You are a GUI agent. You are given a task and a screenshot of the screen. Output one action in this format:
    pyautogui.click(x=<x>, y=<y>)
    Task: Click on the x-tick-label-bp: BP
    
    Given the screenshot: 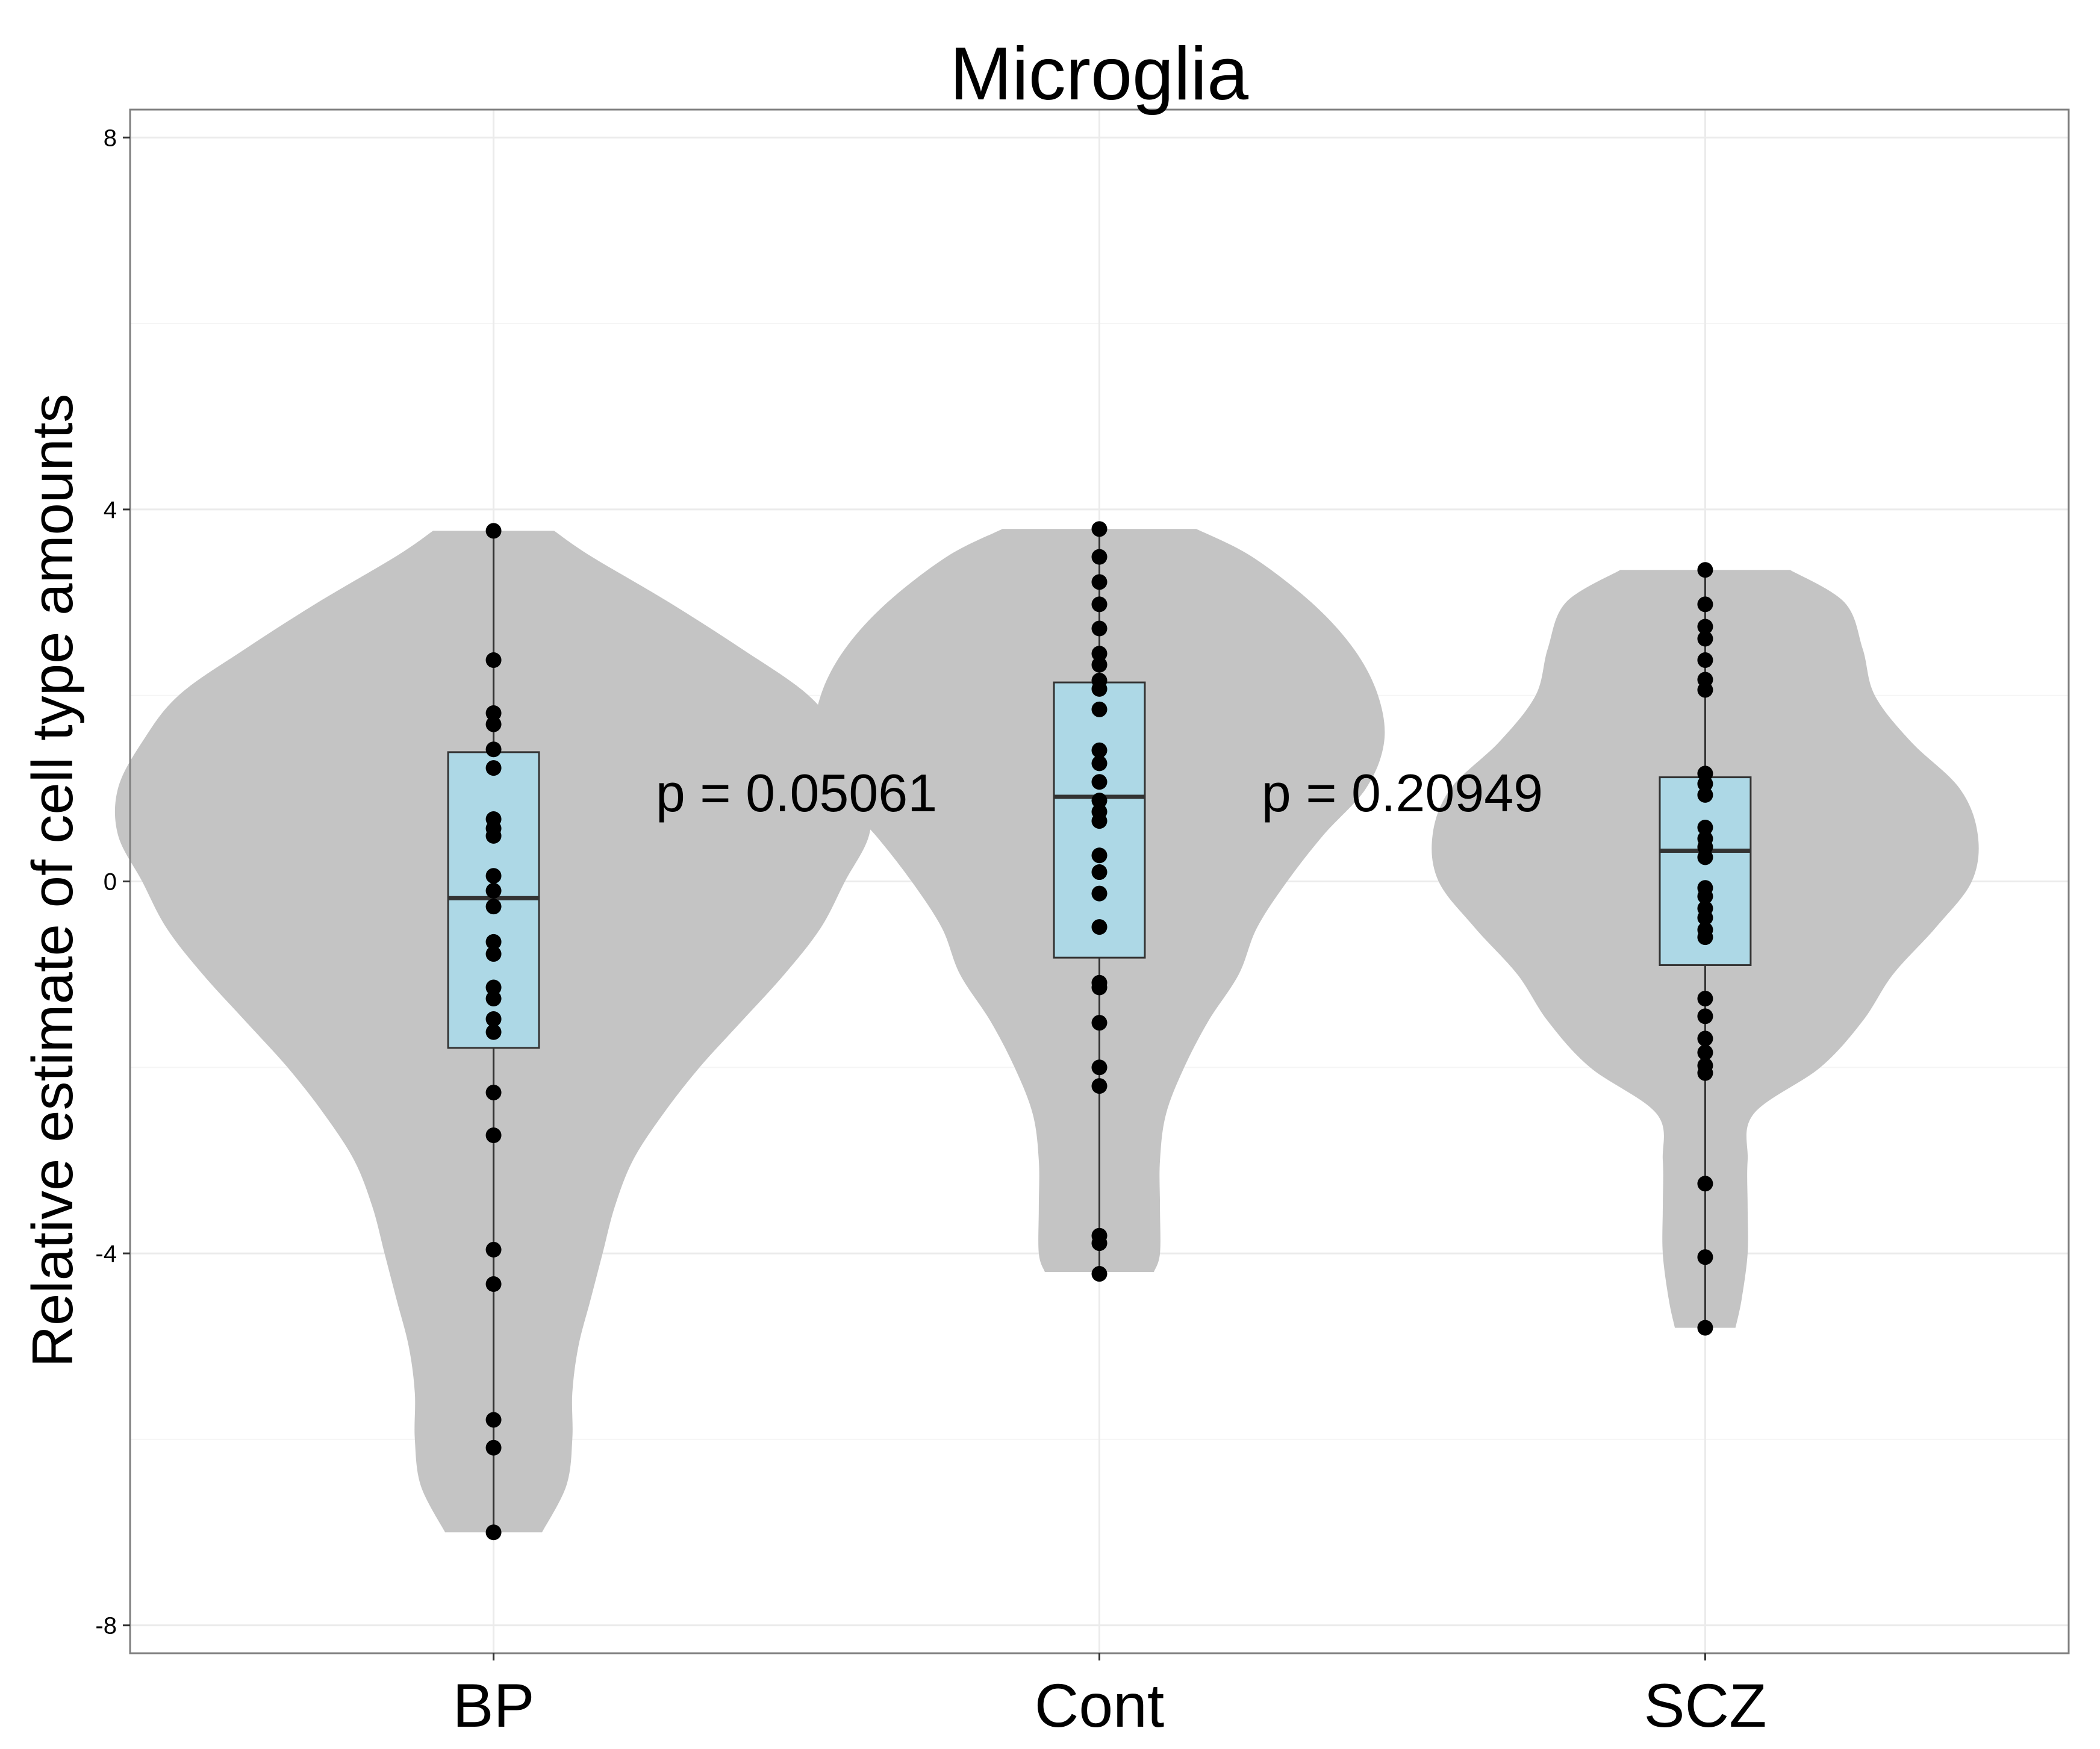 What is the action you would take?
    pyautogui.click(x=494, y=1705)
    